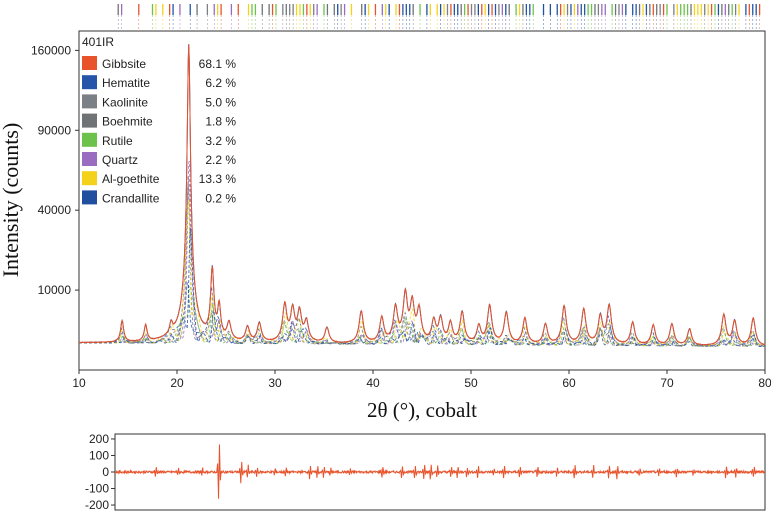  Describe the element at coordinates (99, 439) in the screenshot. I see `diff-tick-label: 200` at that location.